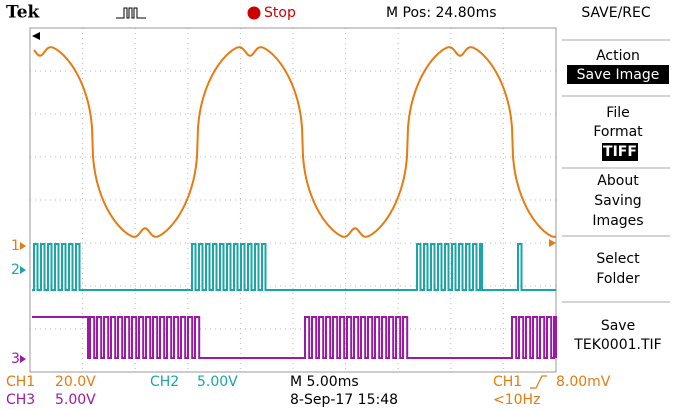  I want to click on date-time: 8-Sep-17 15:48, so click(344, 400).